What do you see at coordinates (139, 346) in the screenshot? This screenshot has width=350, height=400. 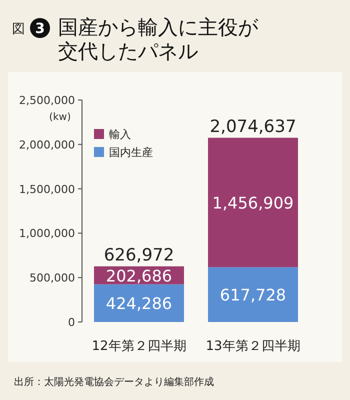 I see `x-tick-label: 12年第２四半期` at bounding box center [139, 346].